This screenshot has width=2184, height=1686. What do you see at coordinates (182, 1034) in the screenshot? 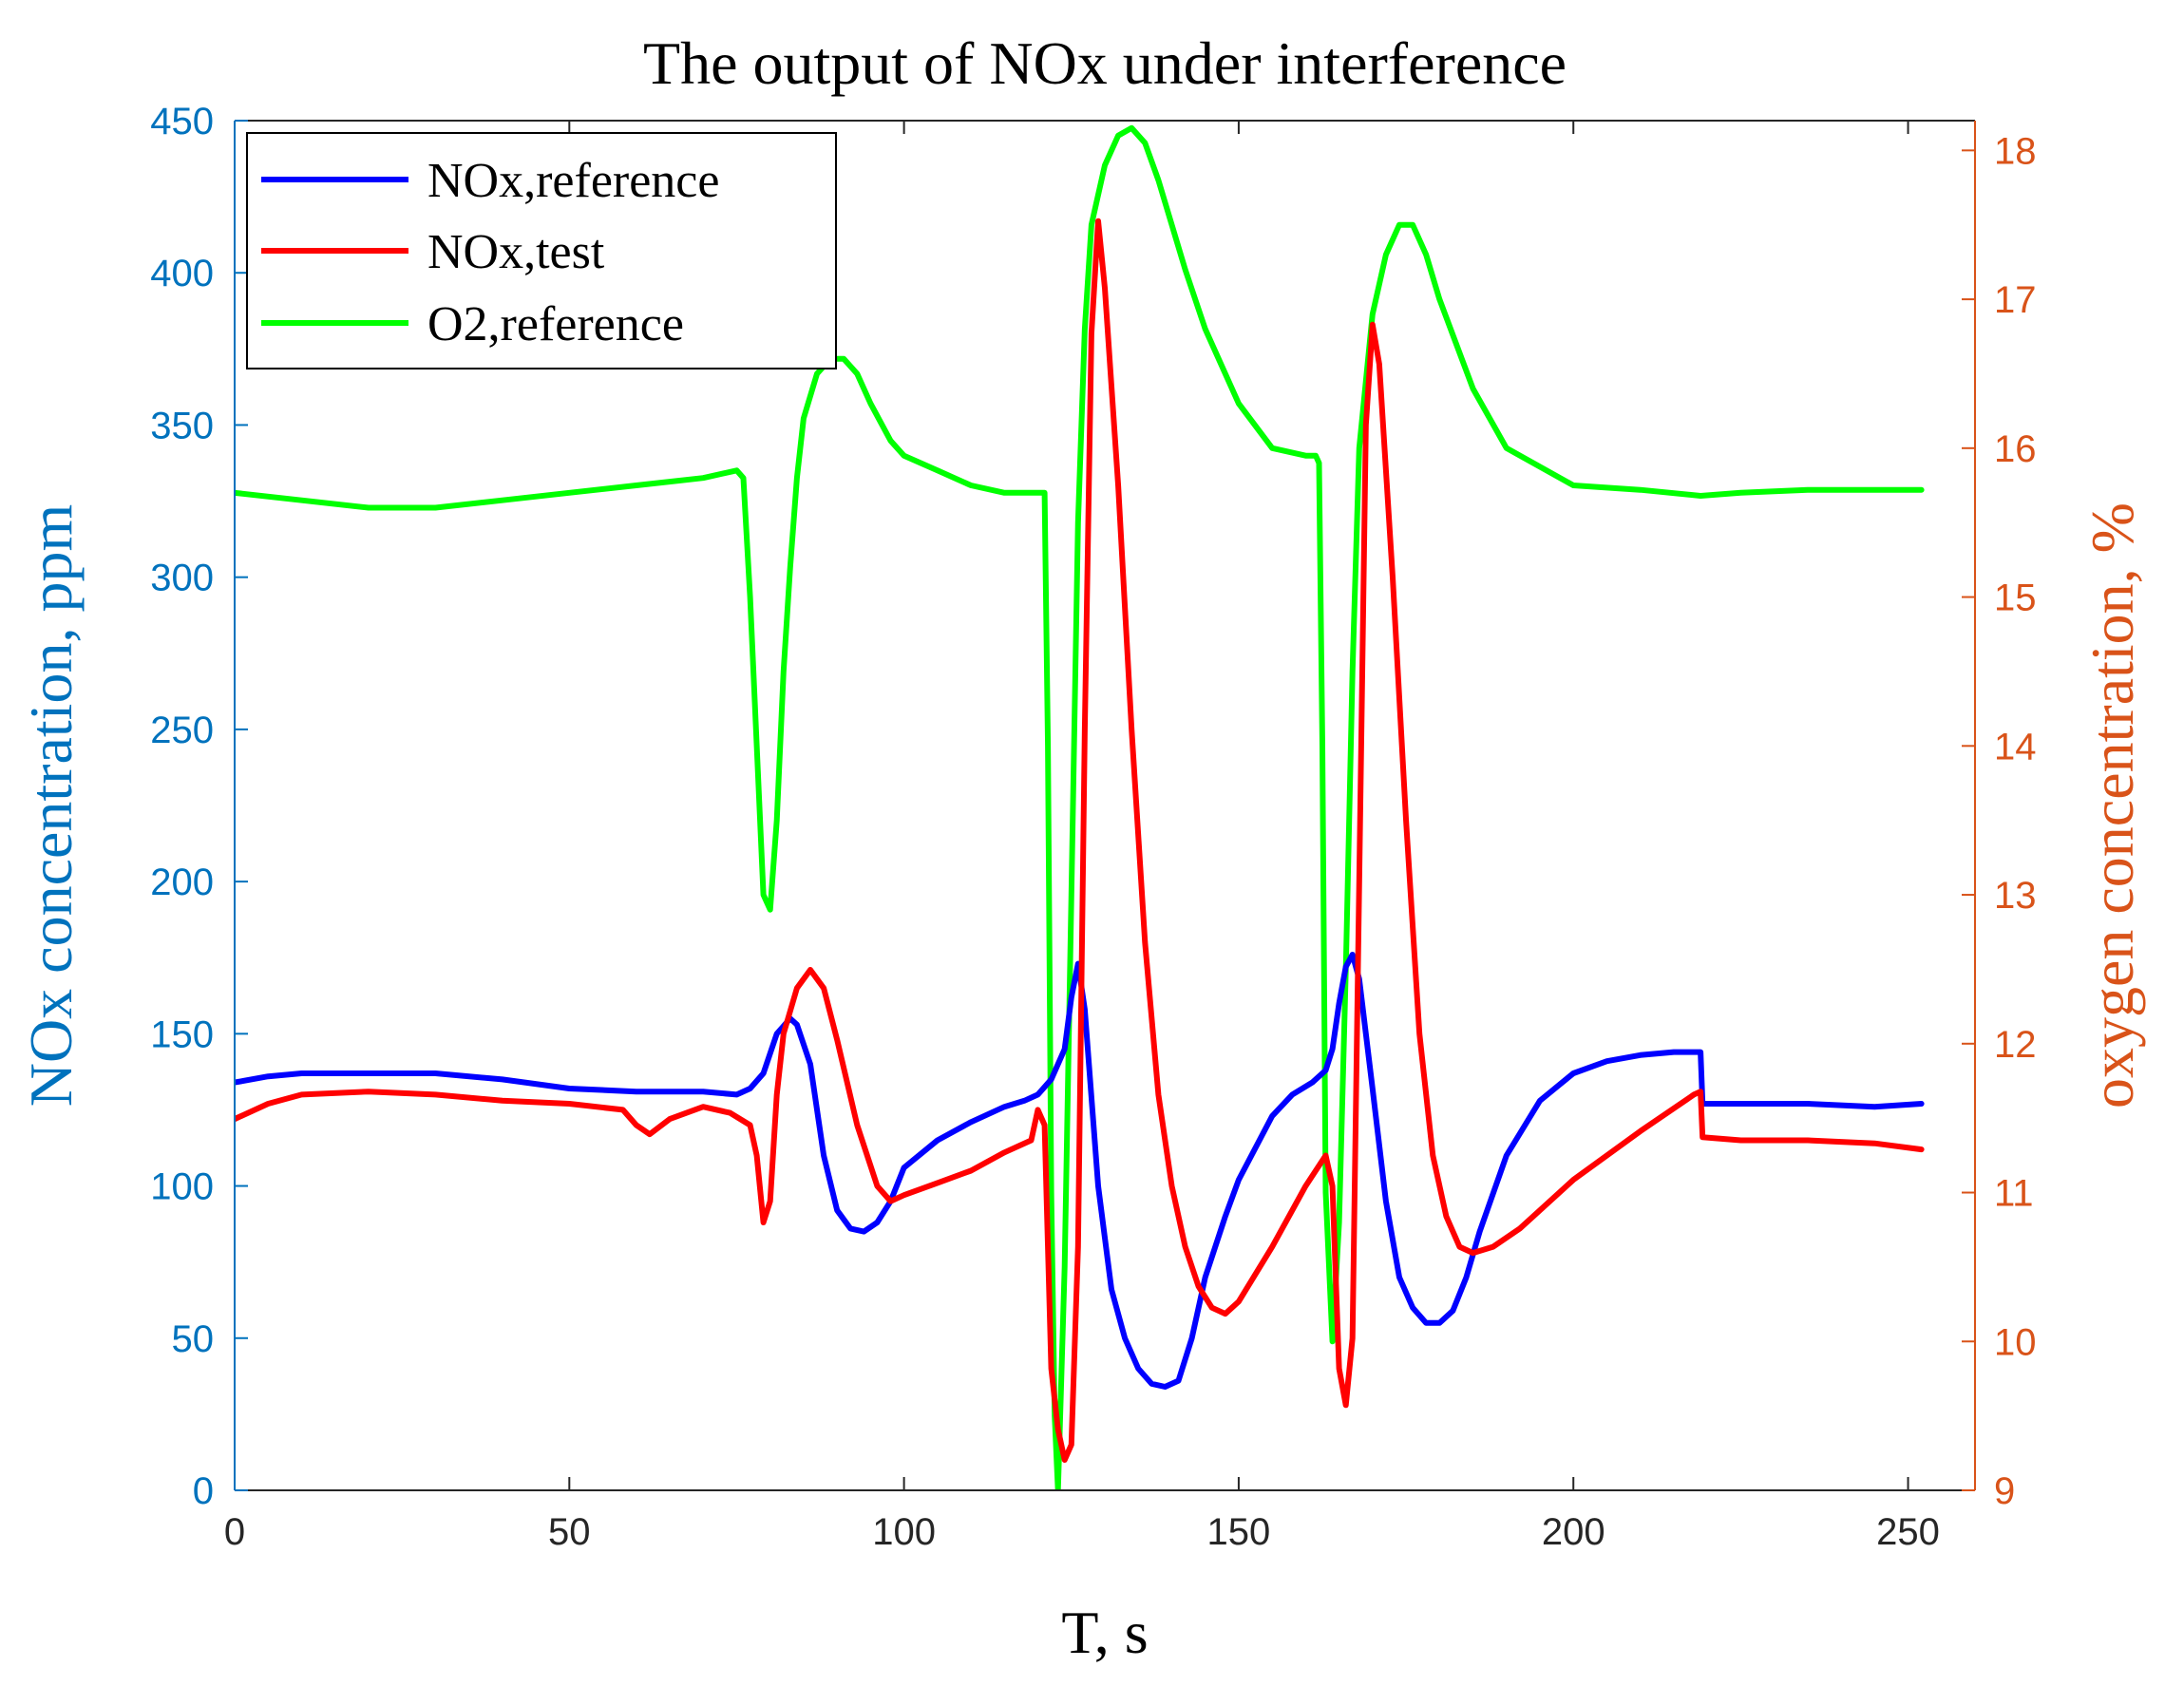
I see `y-left-tick-label: 150` at bounding box center [182, 1034].